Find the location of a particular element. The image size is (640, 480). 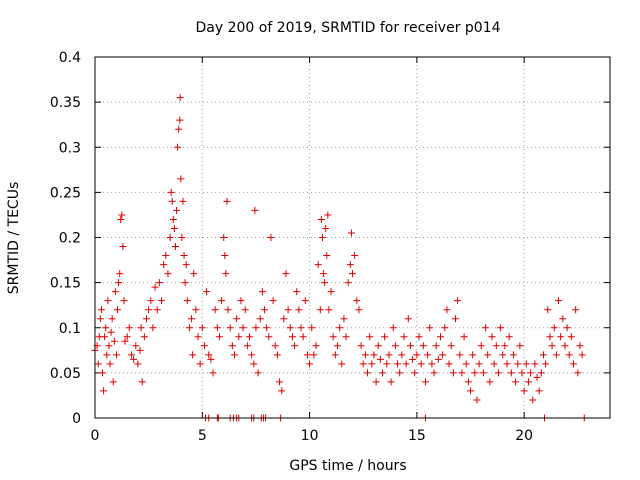

y-axis-label: SRMTID / TECUs is located at coordinates (14, 238).